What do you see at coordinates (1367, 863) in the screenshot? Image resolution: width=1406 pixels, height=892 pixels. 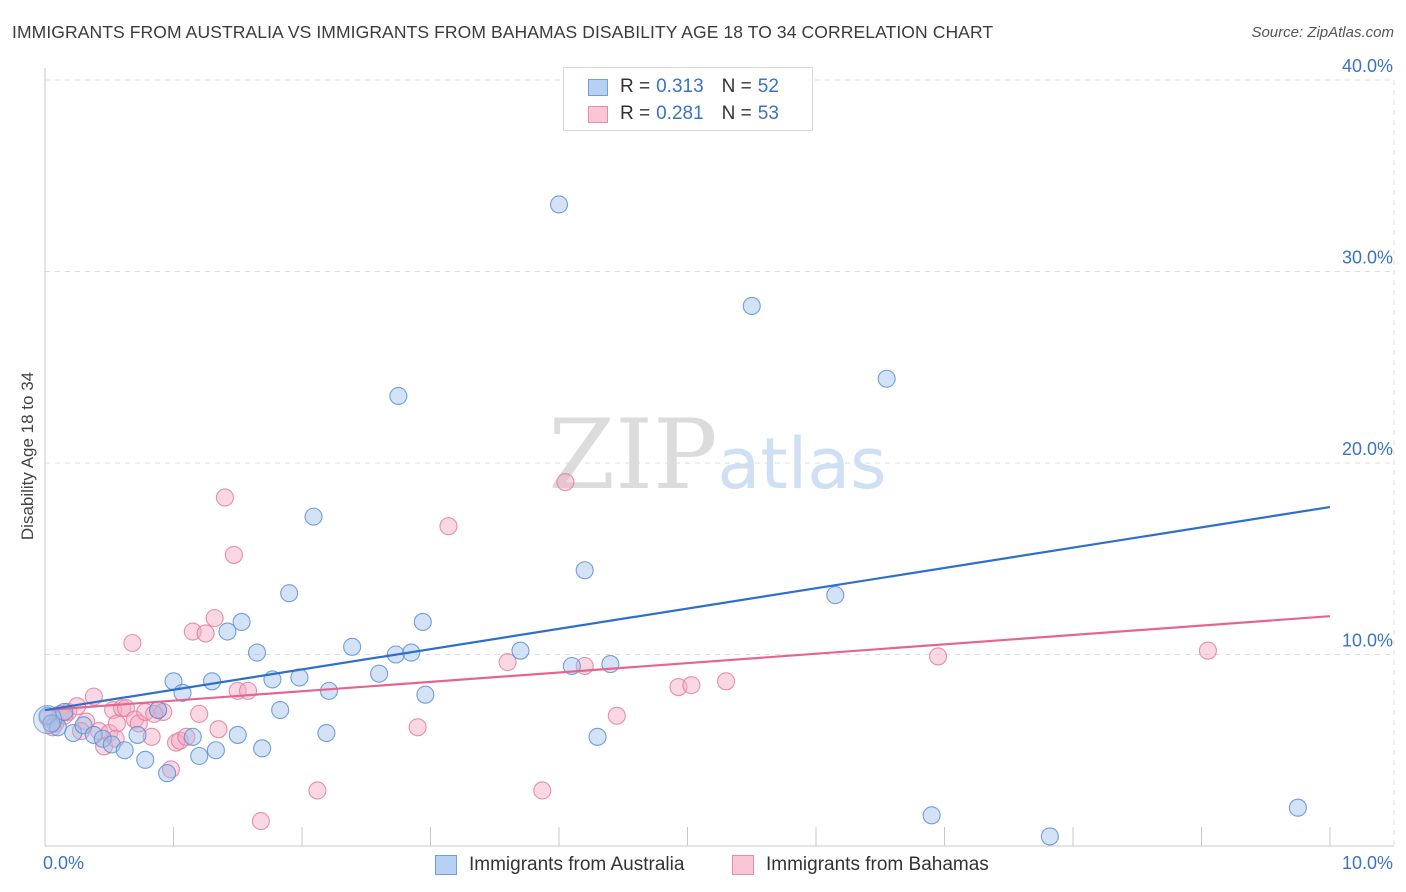 I see `x-tick-label: 10.0%` at bounding box center [1367, 863].